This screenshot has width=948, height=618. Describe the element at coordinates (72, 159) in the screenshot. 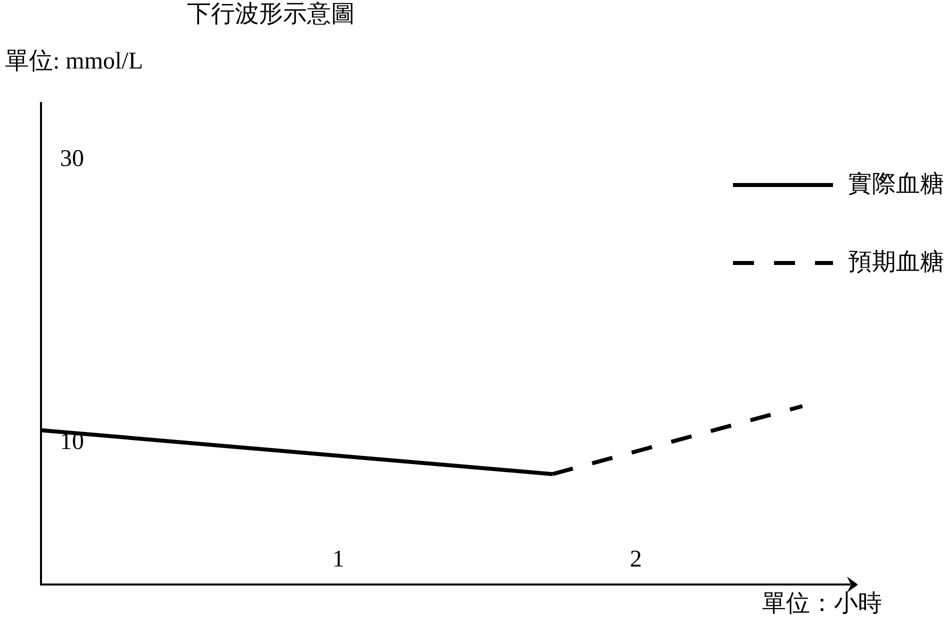

I see `y-tick-label: 30` at that location.